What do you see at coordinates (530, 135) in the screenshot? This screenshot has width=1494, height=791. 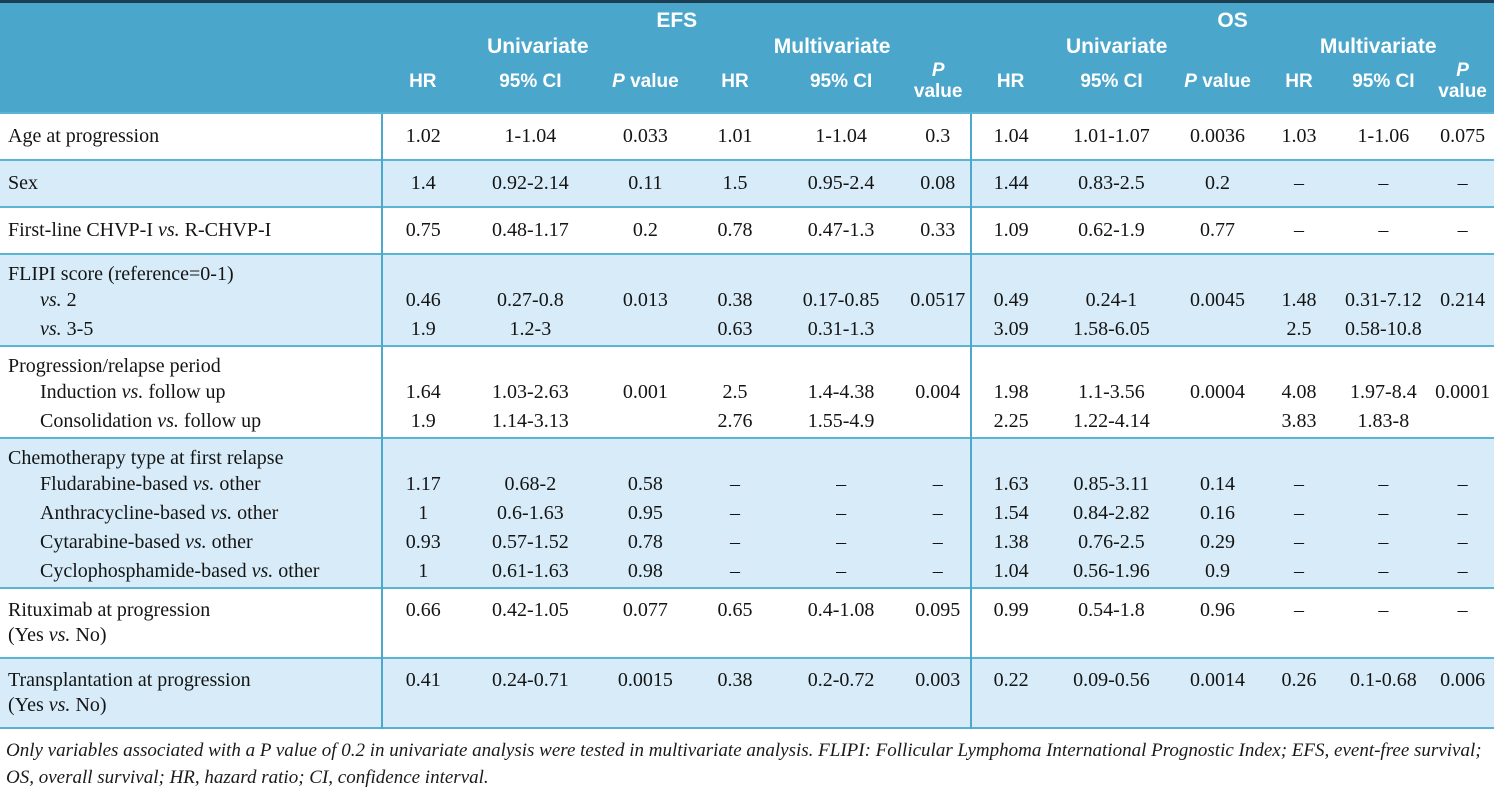 I see `value-cell: 1-1.04` at bounding box center [530, 135].